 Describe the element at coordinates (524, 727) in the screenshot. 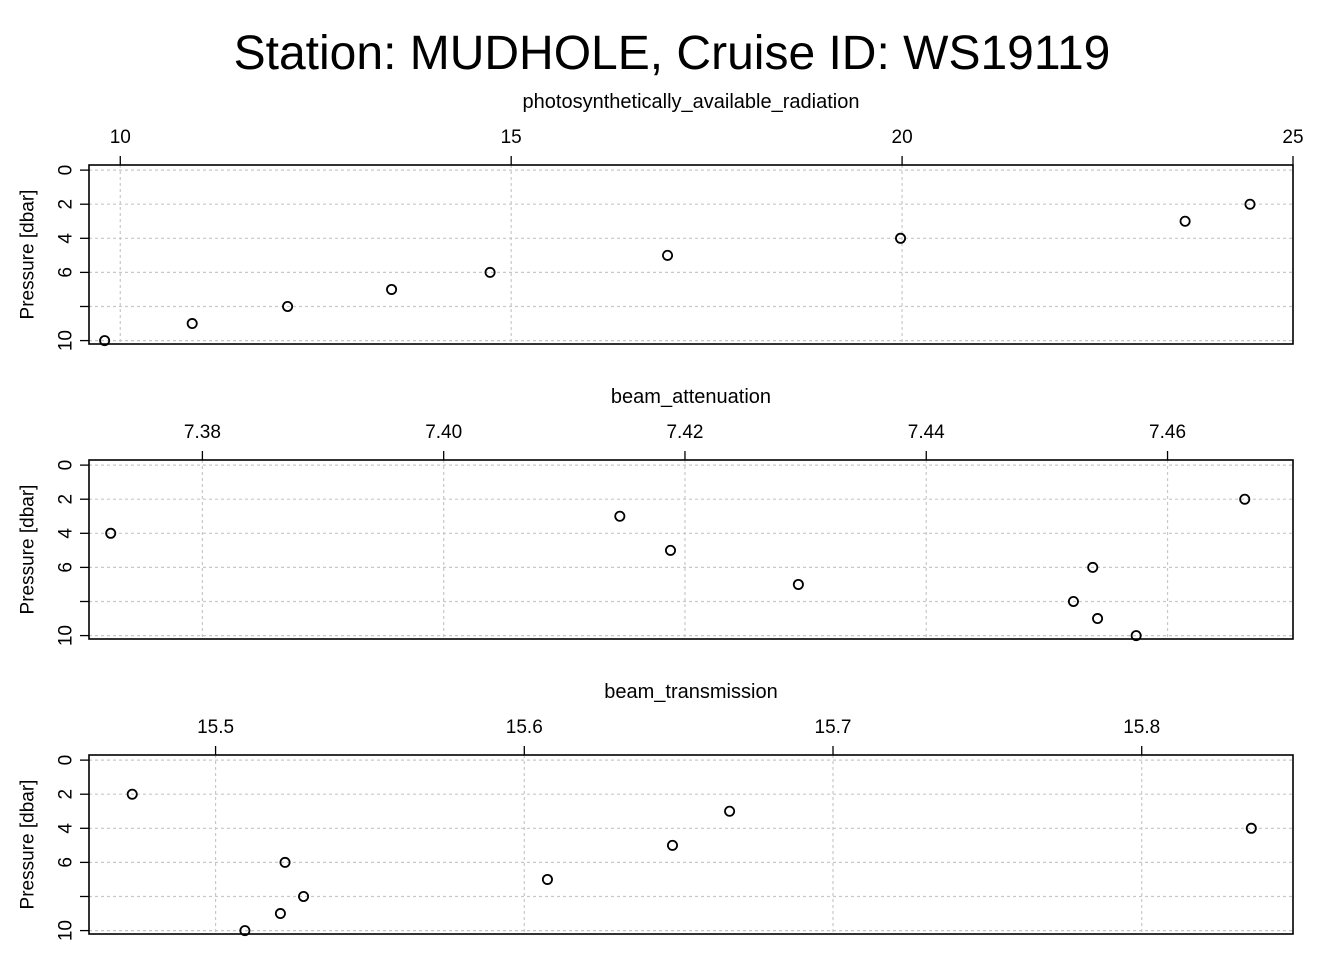

I see `x-tick-label: 15.6` at that location.